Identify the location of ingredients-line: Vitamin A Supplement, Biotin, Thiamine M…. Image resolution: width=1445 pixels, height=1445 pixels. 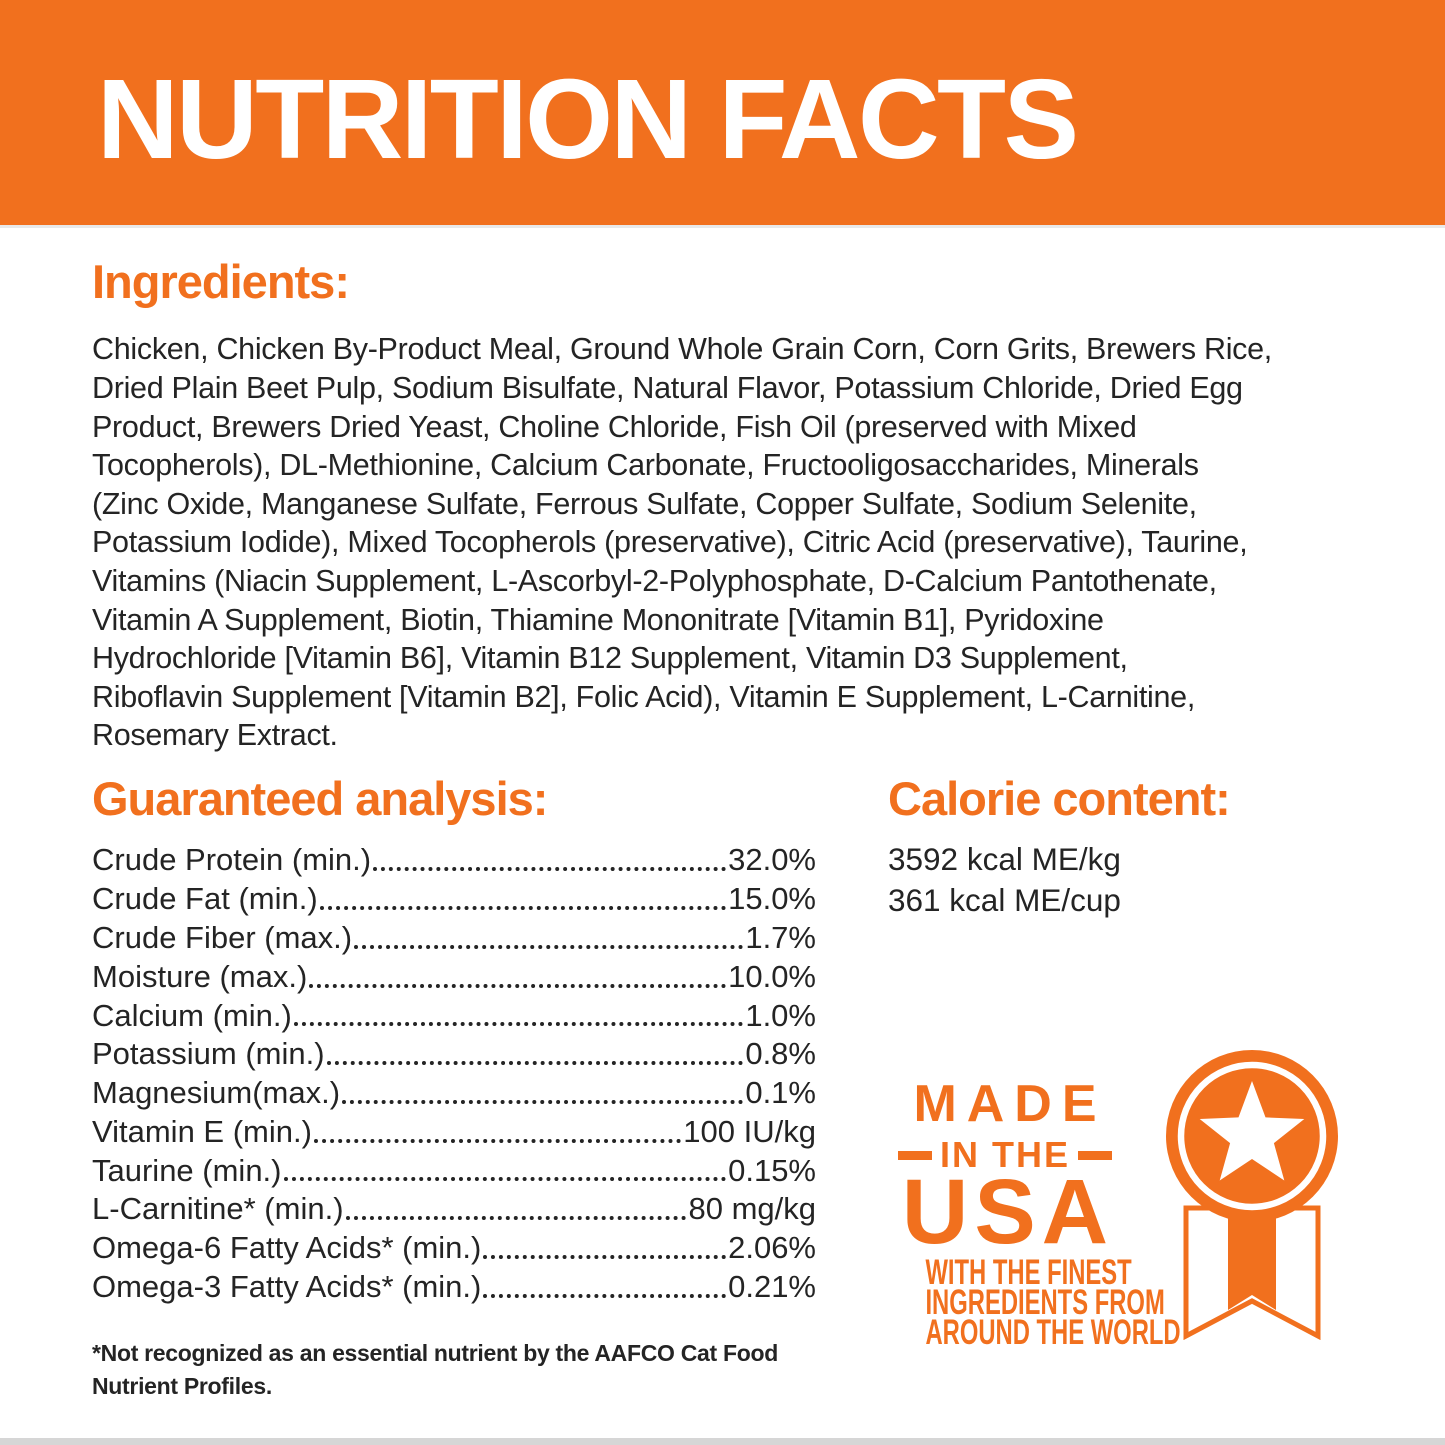
(598, 619).